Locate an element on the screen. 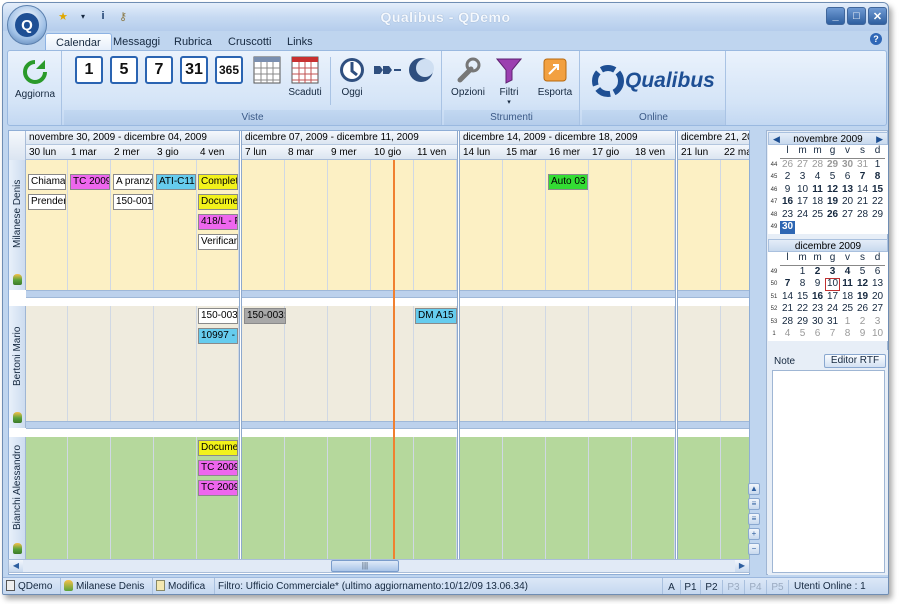  minimize-button: _ is located at coordinates (835, 16).